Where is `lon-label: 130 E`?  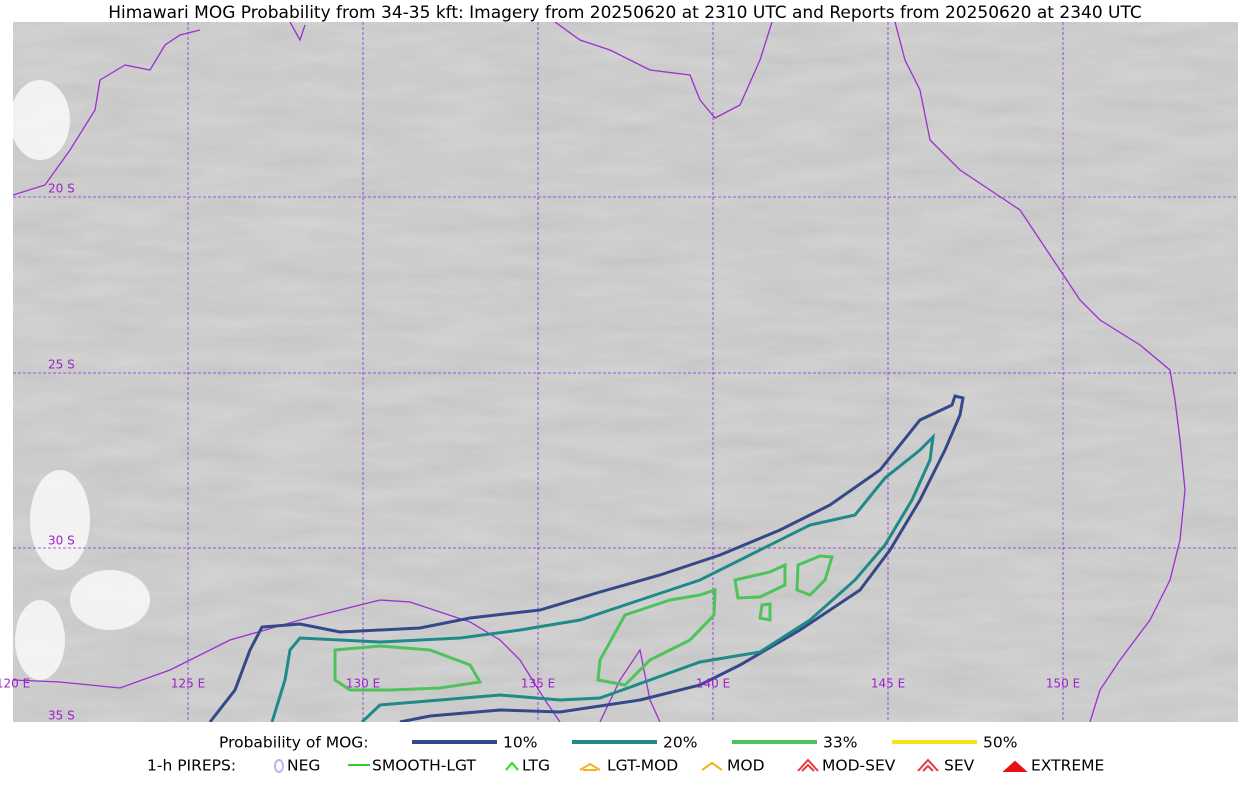
lon-label: 130 E is located at coordinates (363, 684).